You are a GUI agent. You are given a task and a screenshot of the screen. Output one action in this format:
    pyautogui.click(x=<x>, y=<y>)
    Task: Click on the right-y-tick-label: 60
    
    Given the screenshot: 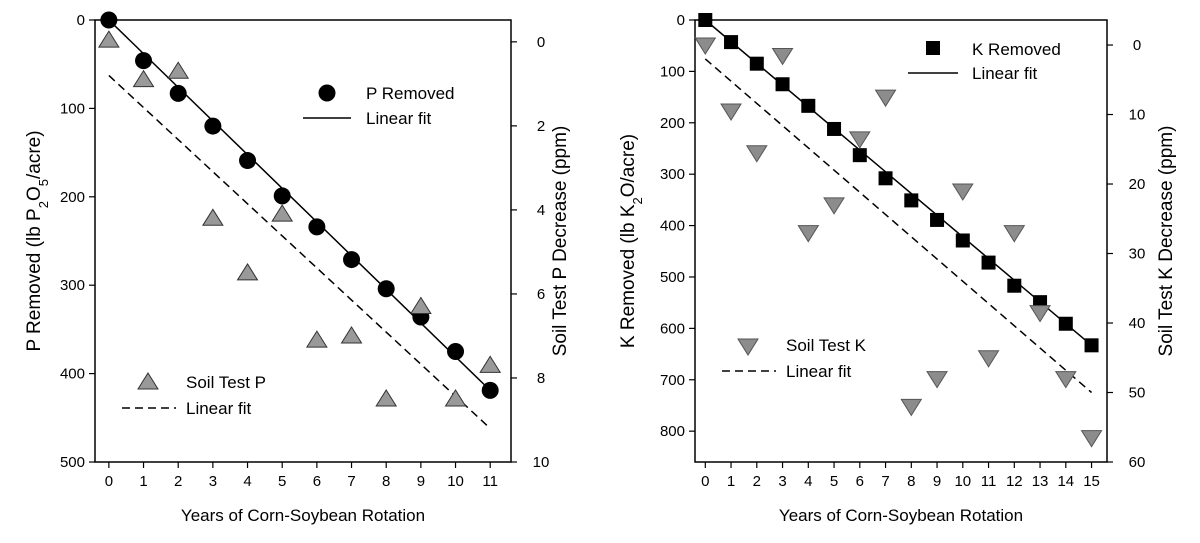 What is the action you would take?
    pyautogui.click(x=1137, y=462)
    